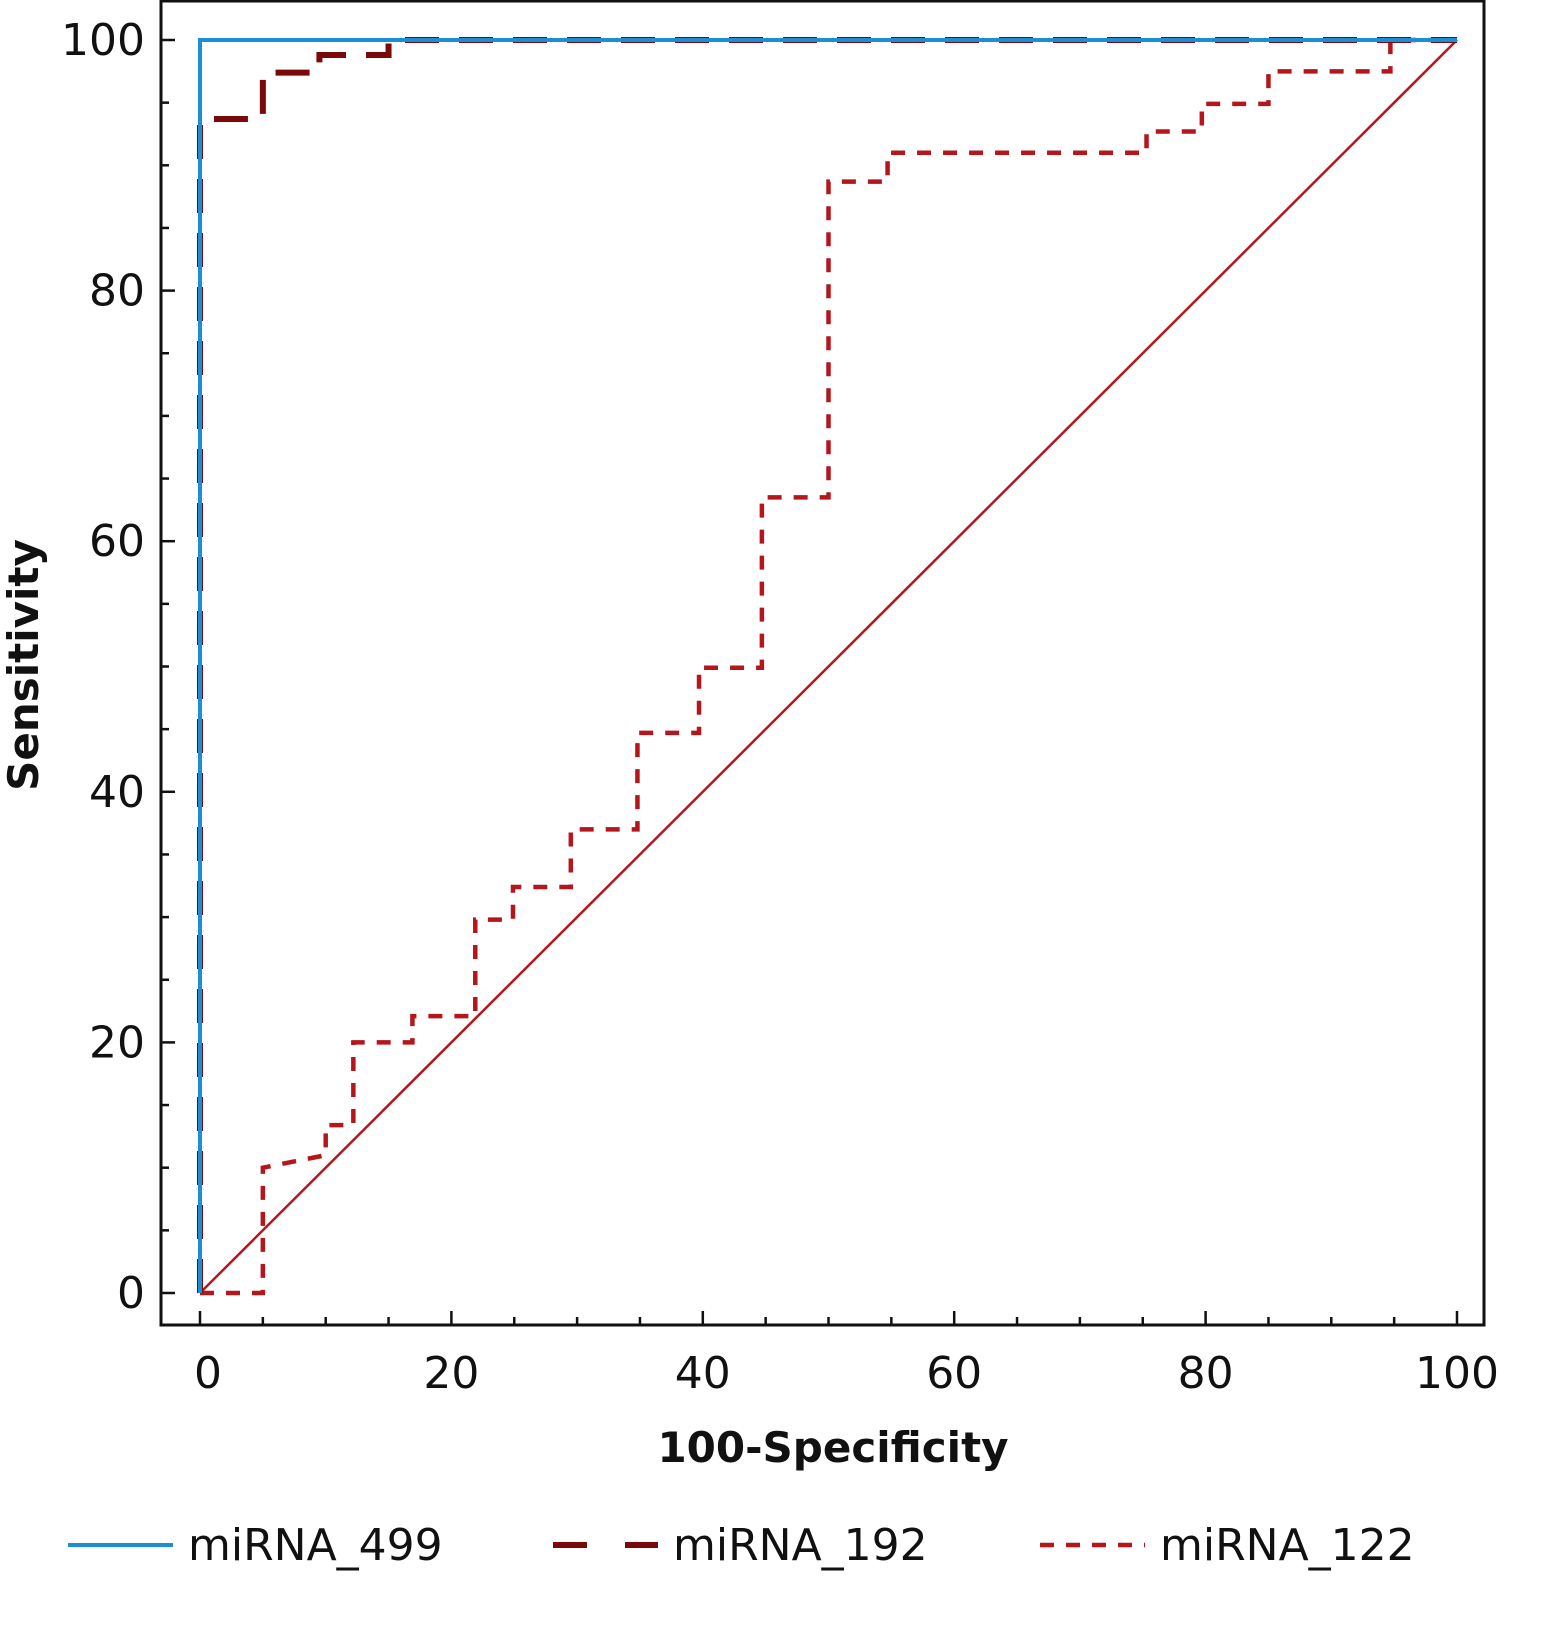  Describe the element at coordinates (117, 792) in the screenshot. I see `y-tick-label: 40` at that location.